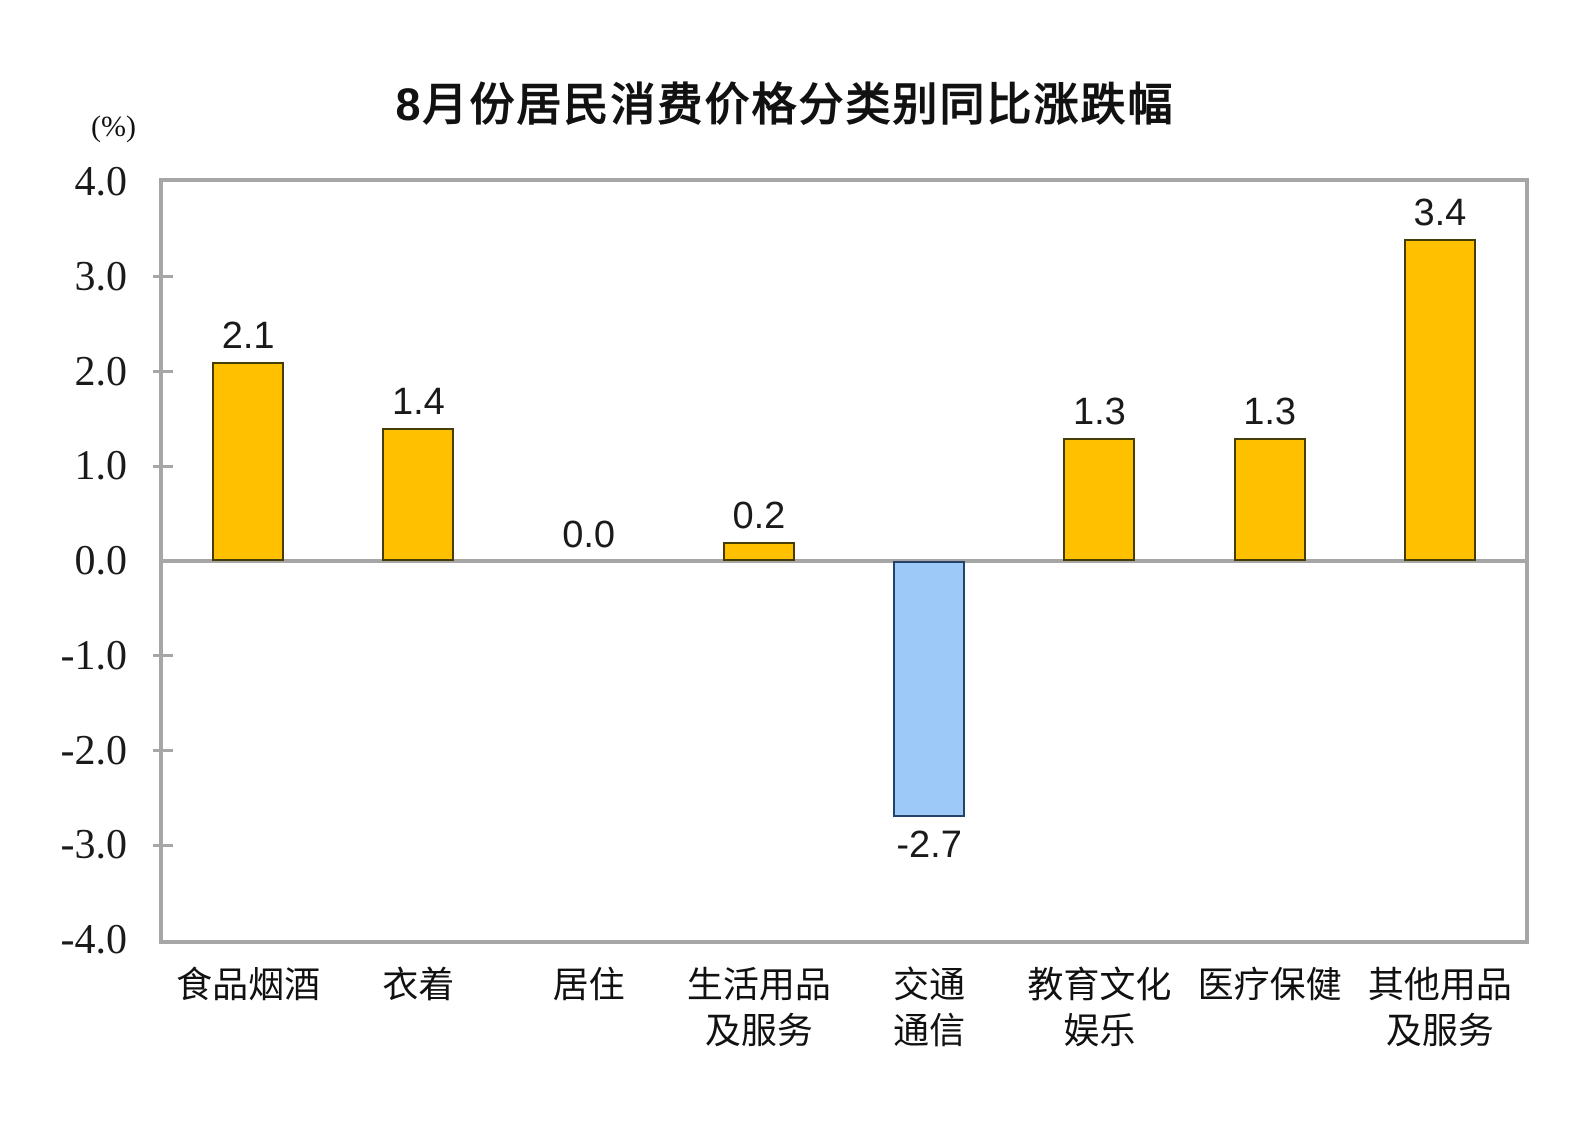 Image resolution: width=1591 pixels, height=1130 pixels. What do you see at coordinates (94, 845) in the screenshot?
I see `y-tick-label: -3.0` at bounding box center [94, 845].